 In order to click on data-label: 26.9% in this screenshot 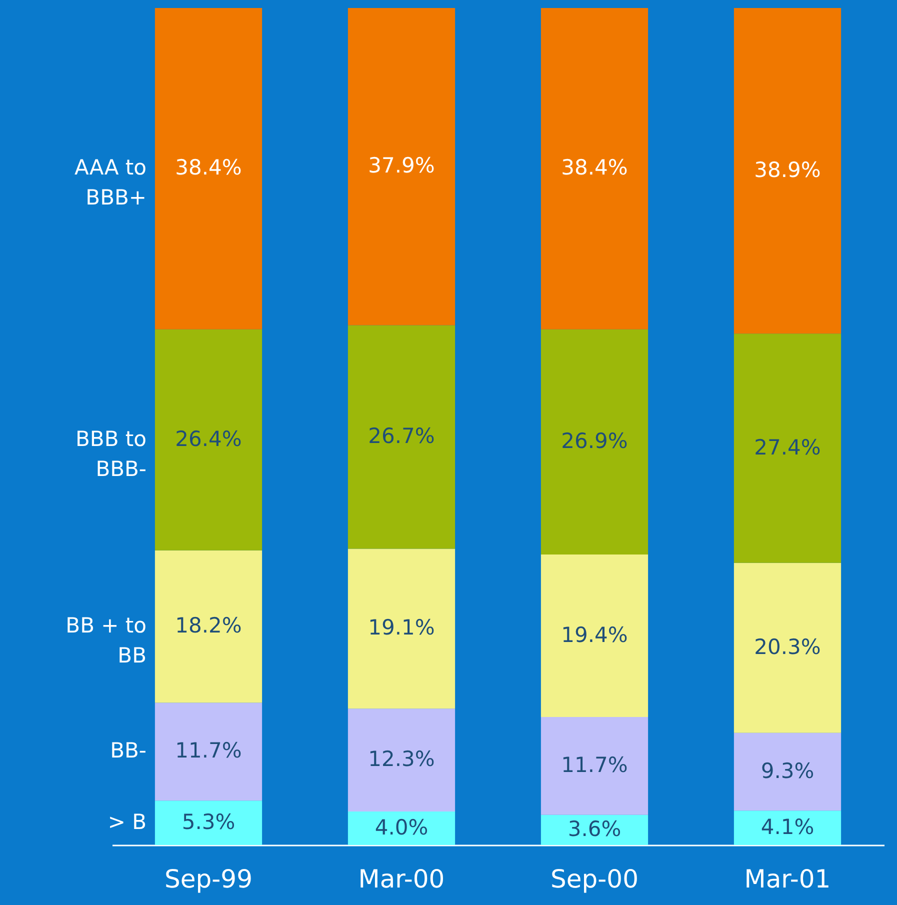, I will do `click(594, 440)`.